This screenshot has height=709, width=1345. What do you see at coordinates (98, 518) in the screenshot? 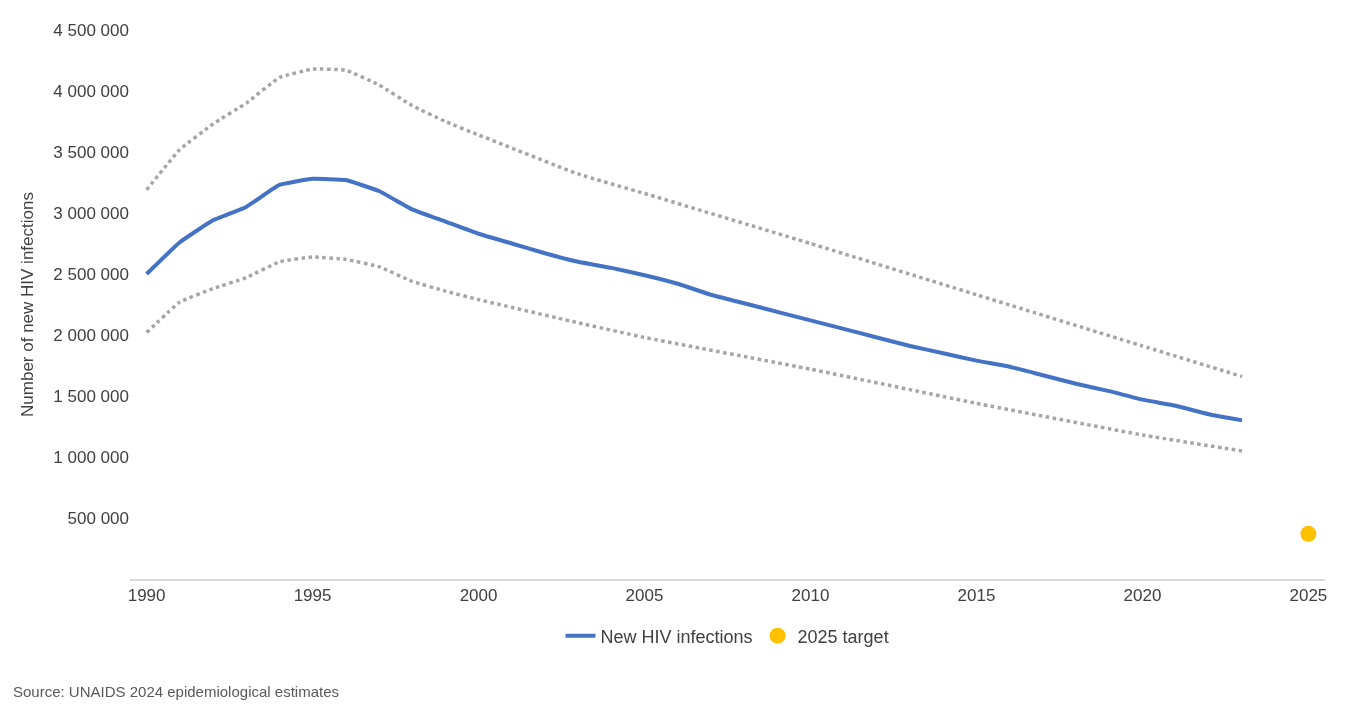
I see `y-tick-label: 500 000` at bounding box center [98, 518].